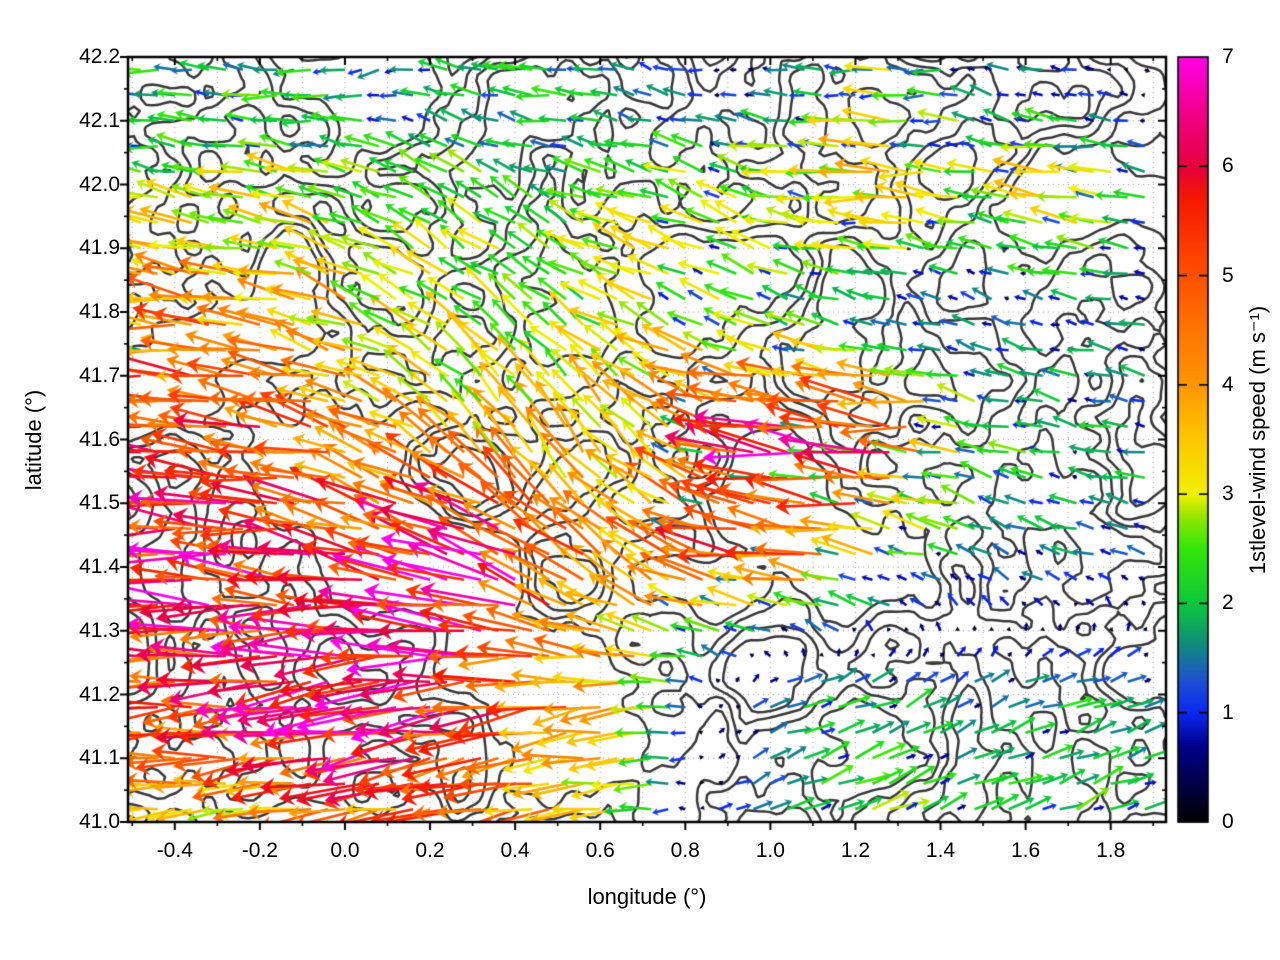 The width and height of the screenshot is (1280, 960). I want to click on x-tick-label: -0.2, so click(259, 850).